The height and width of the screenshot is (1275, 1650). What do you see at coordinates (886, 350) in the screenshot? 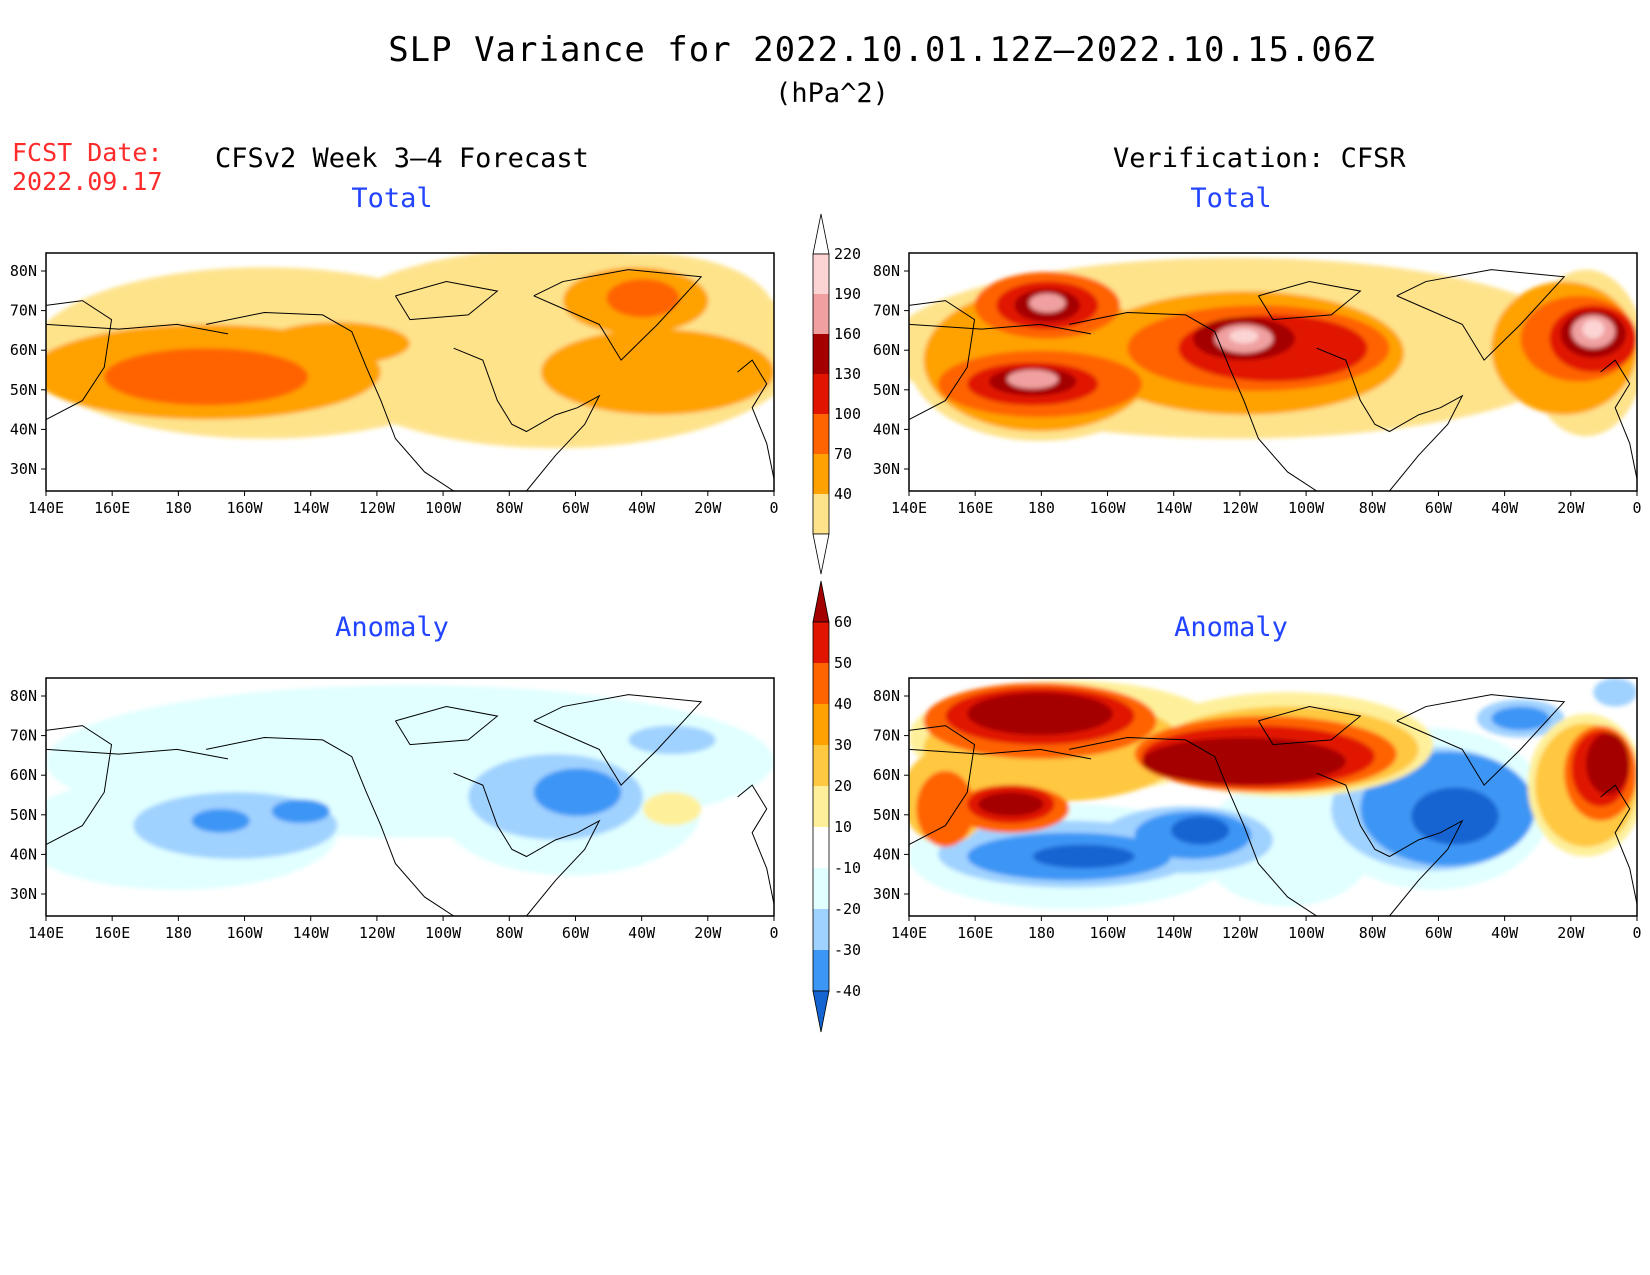
I see `lat-tick-label: 60N` at bounding box center [886, 350].